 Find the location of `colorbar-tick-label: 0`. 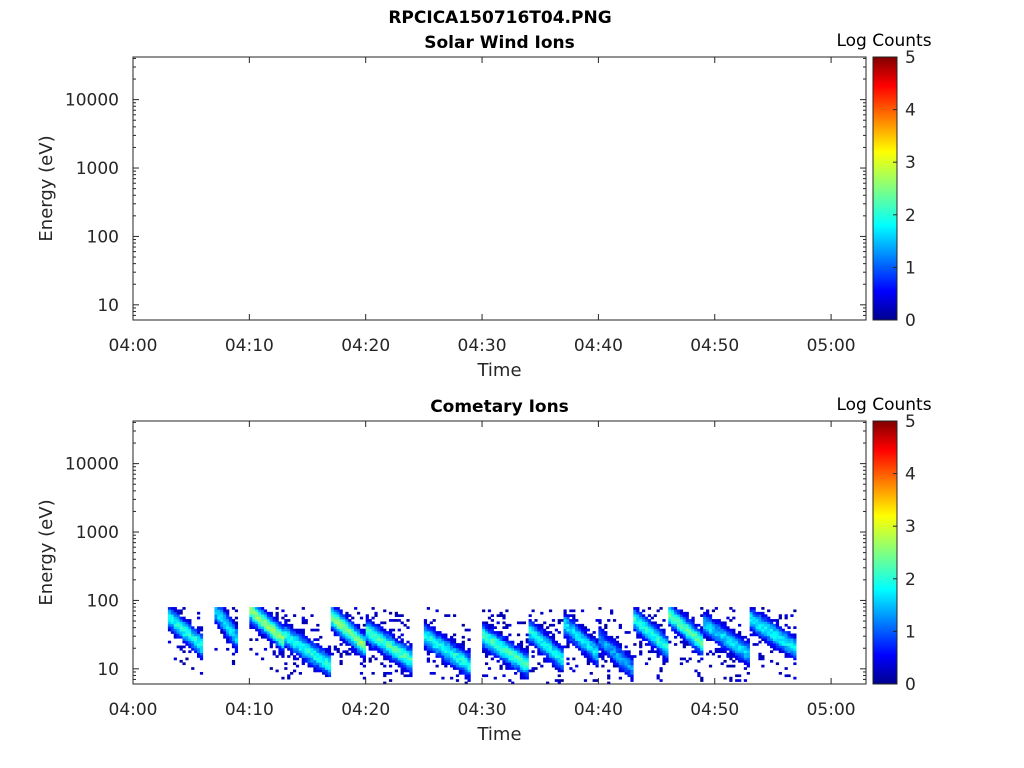

colorbar-tick-label: 0 is located at coordinates (910, 321).